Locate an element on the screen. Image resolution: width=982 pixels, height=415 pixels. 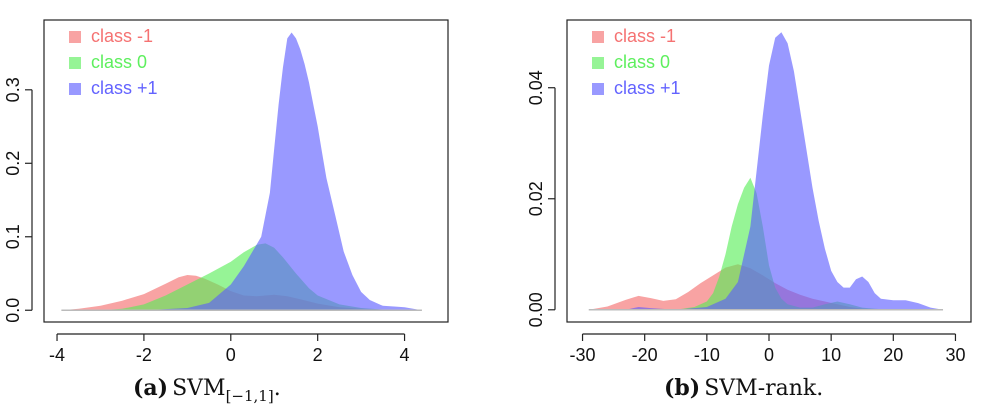
caption-a-label: (a) is located at coordinates (150, 388).